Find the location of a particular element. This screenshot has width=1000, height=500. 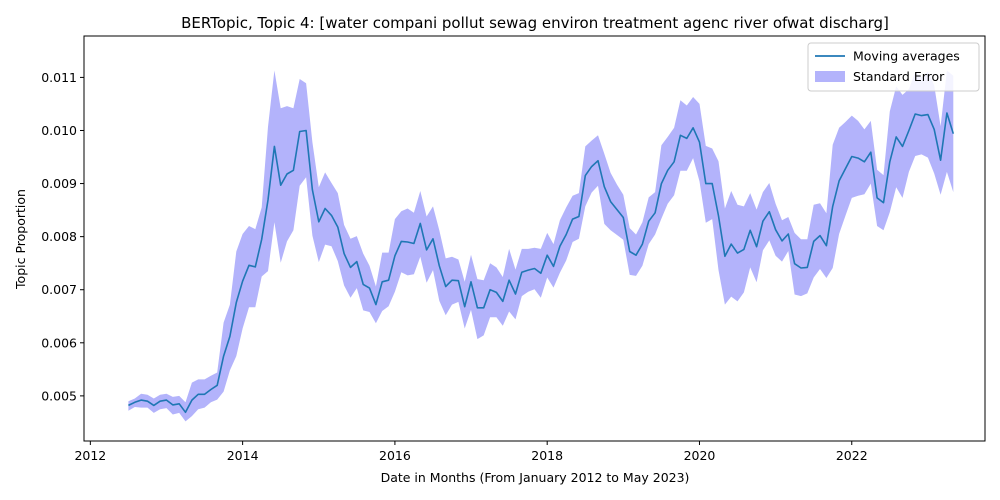

legend: Moving averages Standard Error is located at coordinates (893, 67).